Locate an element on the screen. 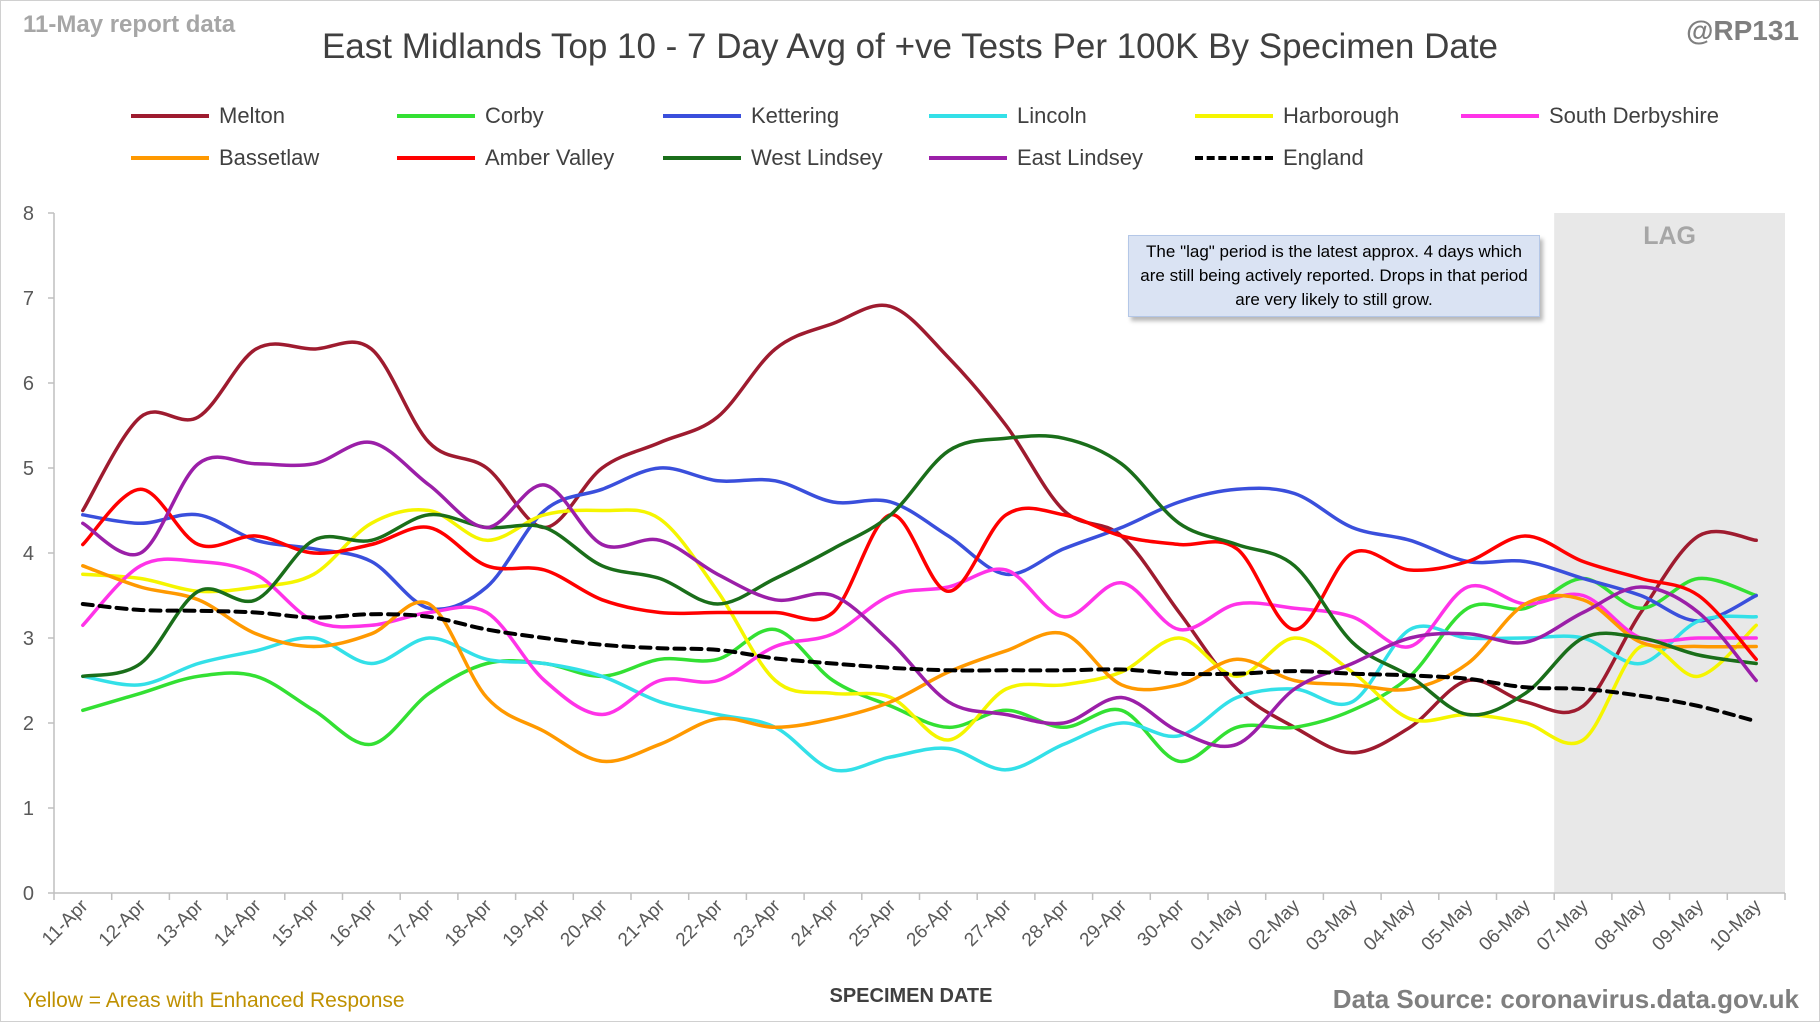 This screenshot has width=1820, height=1022. legend-item-south-derbyshire: South Derbyshire is located at coordinates (1590, 116).